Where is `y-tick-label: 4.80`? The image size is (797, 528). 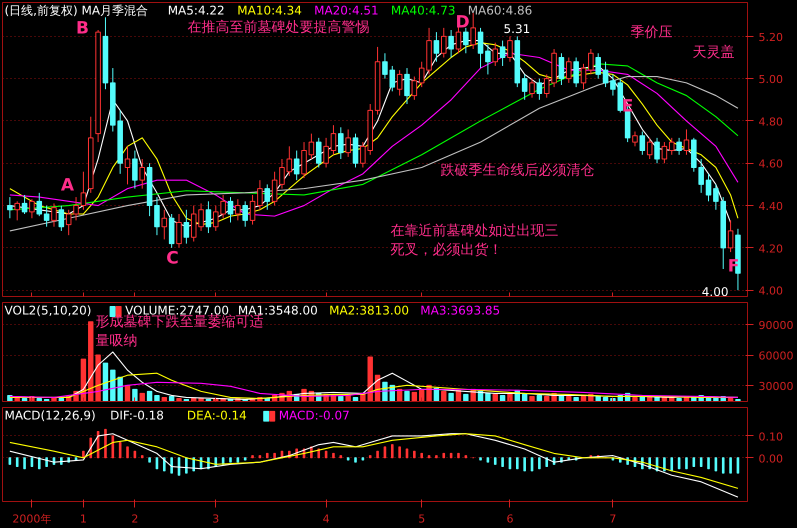
y-tick-label: 4.80 is located at coordinates (770, 121).